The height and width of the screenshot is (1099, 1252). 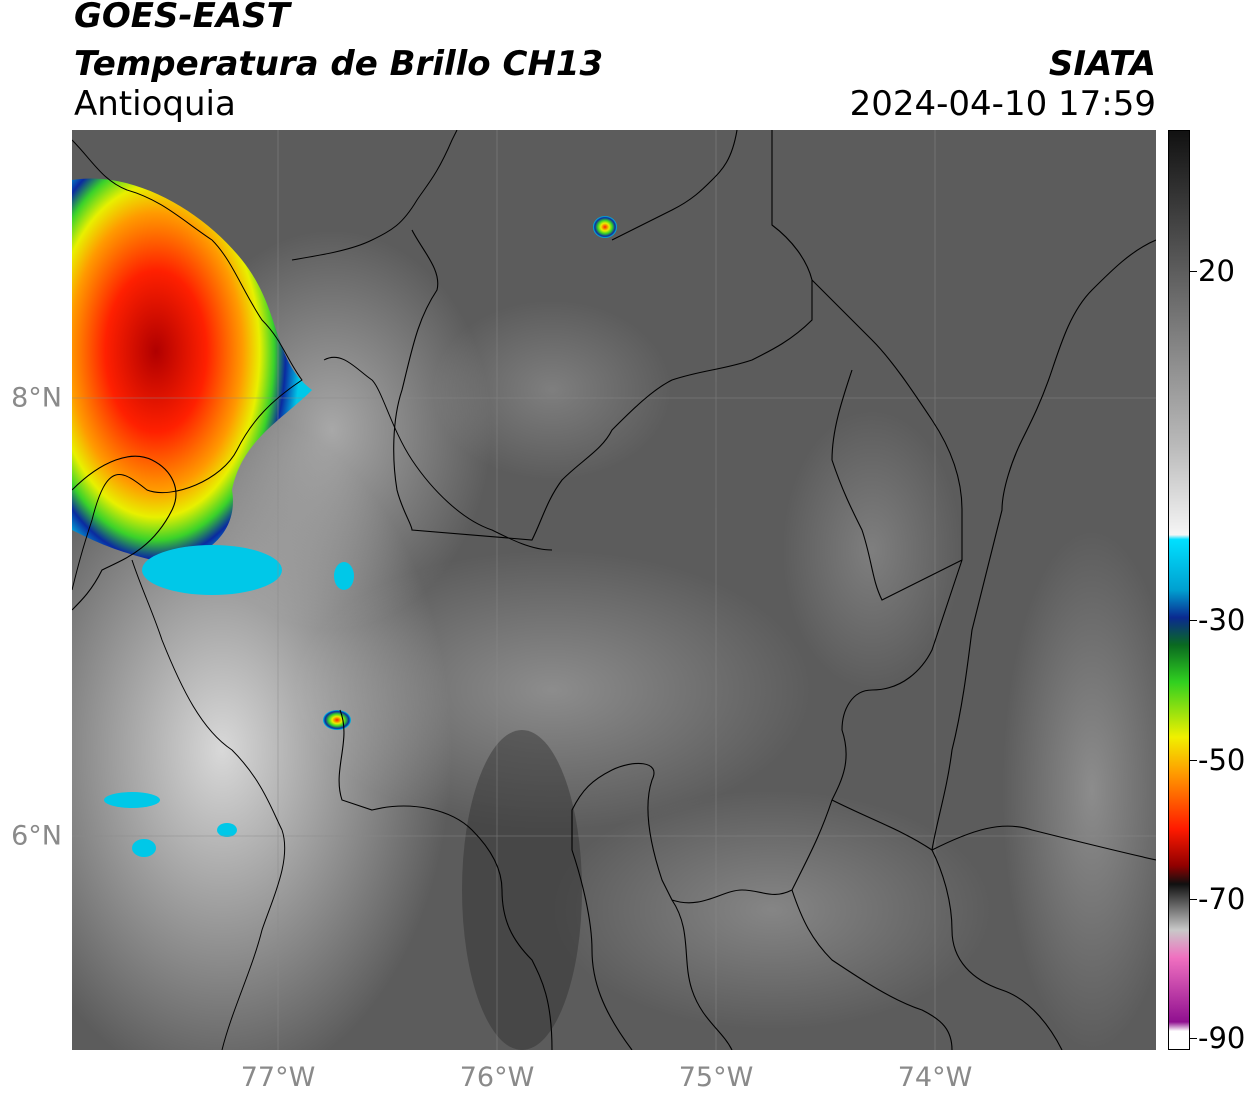 What do you see at coordinates (497, 1077) in the screenshot?
I see `lon-tick-76w: 76°W` at bounding box center [497, 1077].